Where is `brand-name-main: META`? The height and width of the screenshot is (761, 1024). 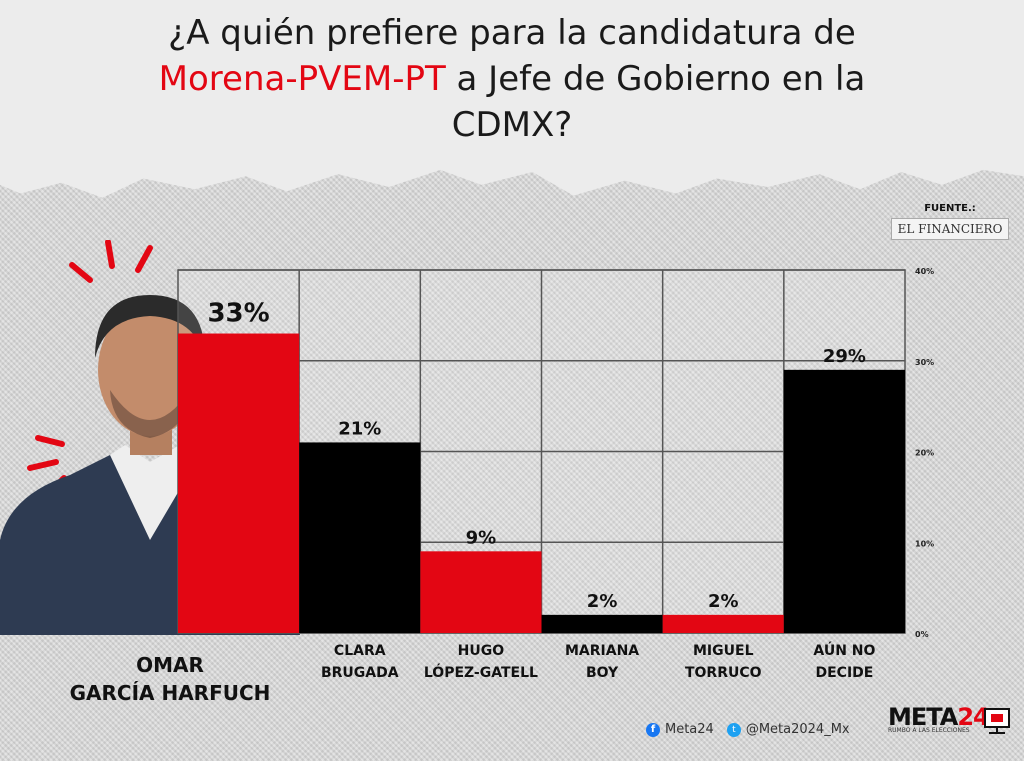 brand-name-main: META is located at coordinates (923, 717).